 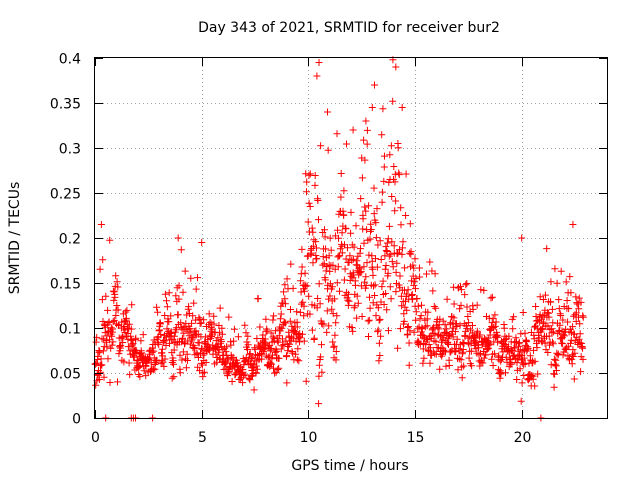 What do you see at coordinates (76, 420) in the screenshot?
I see `y-tick-label: 0` at bounding box center [76, 420].